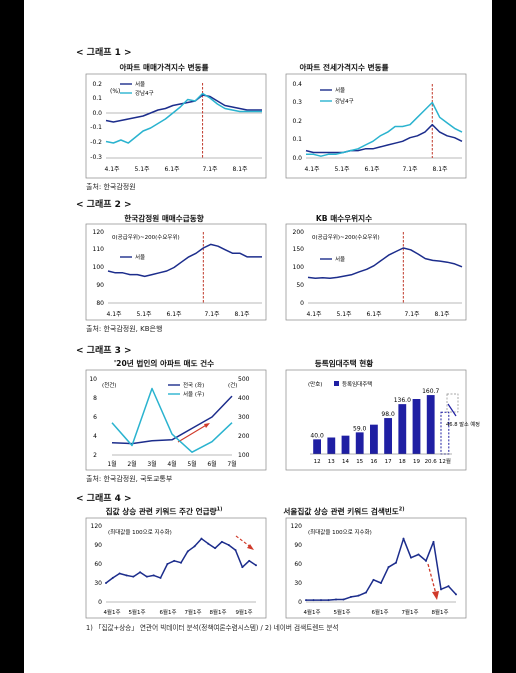 This screenshot has height=673, width=516. What do you see at coordinates (340, 90) in the screenshot?
I see `chart2-legend-seoul: 서울` at bounding box center [340, 90].